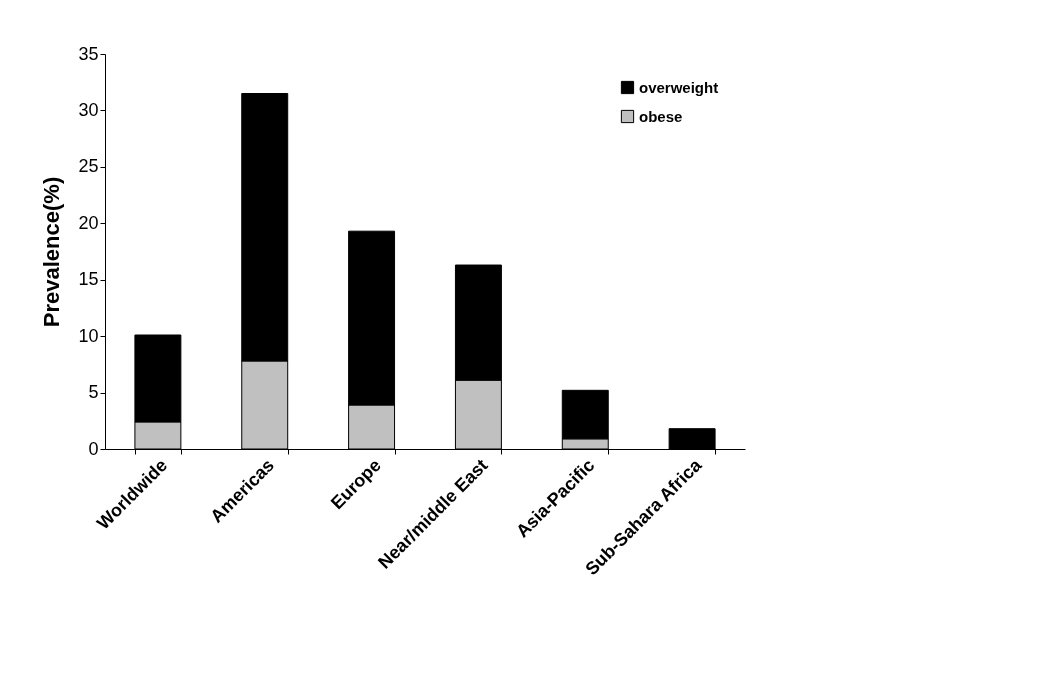  I want to click on y-tick-label: 35, so click(88, 53).